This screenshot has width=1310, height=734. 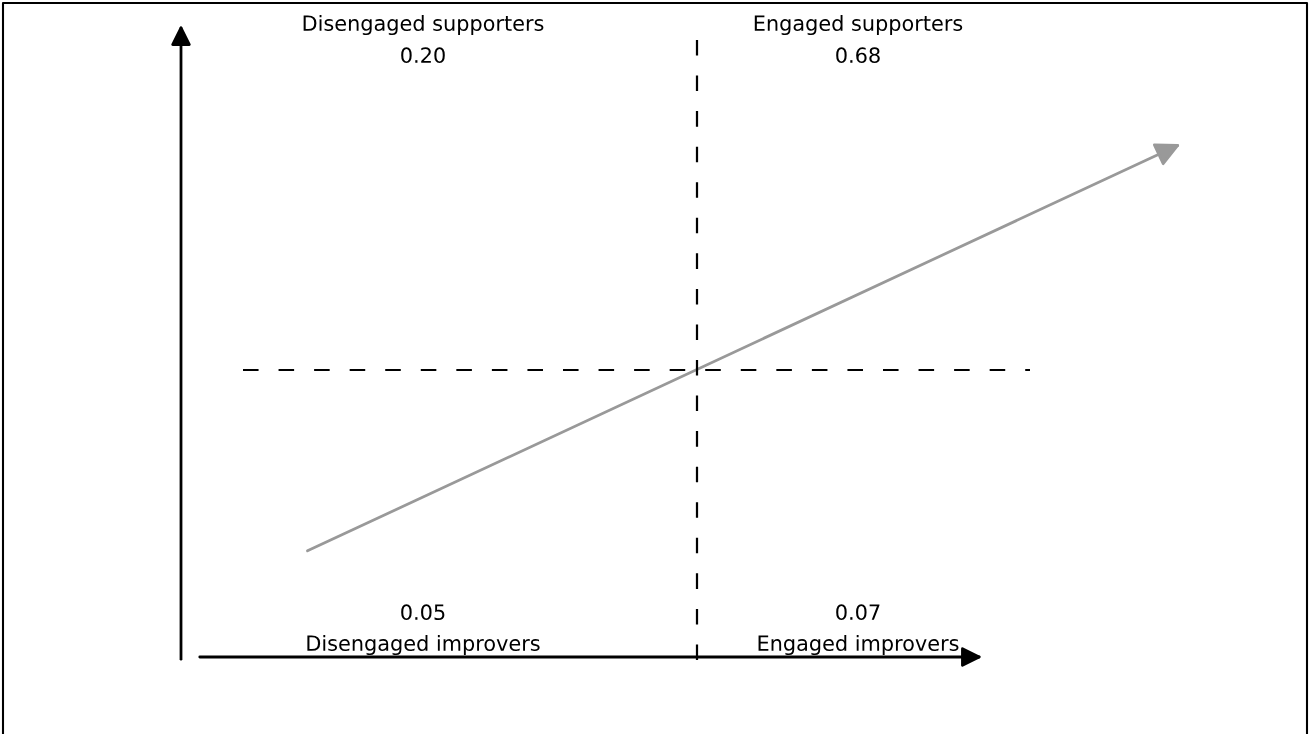 I want to click on category-label: Disengaged supporters, so click(x=423, y=25).